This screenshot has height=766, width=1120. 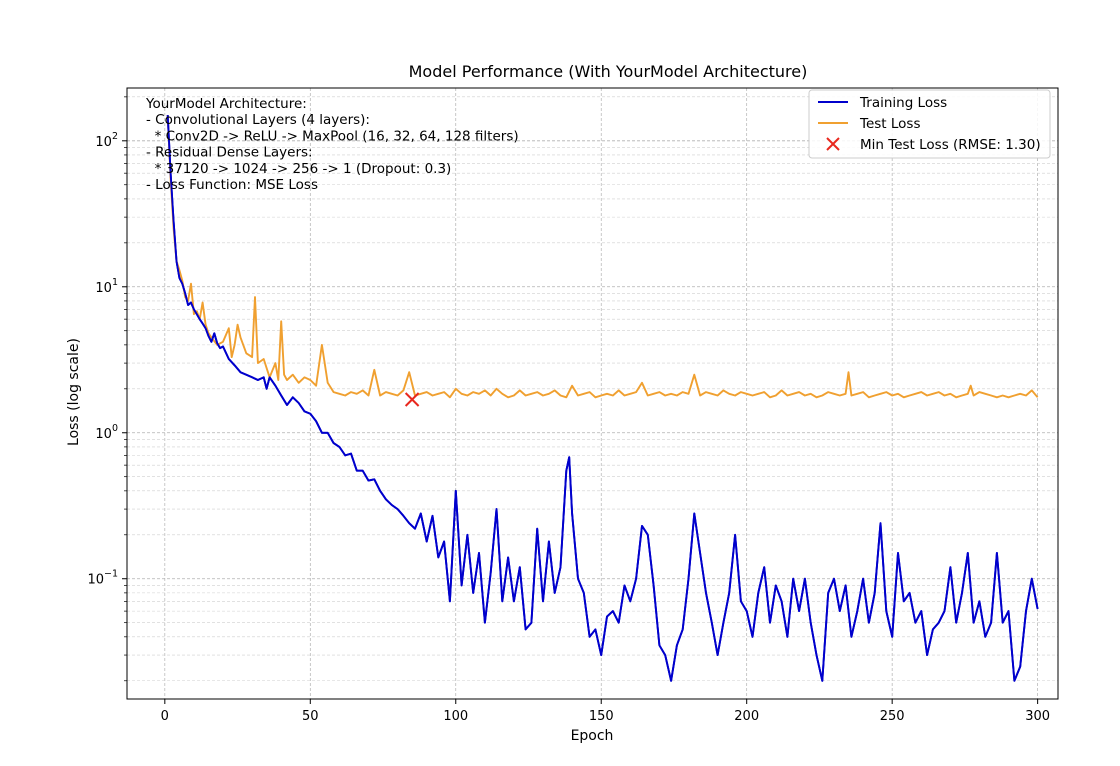 I want to click on y-tick-label-exponent: −1, so click(x=111, y=574).